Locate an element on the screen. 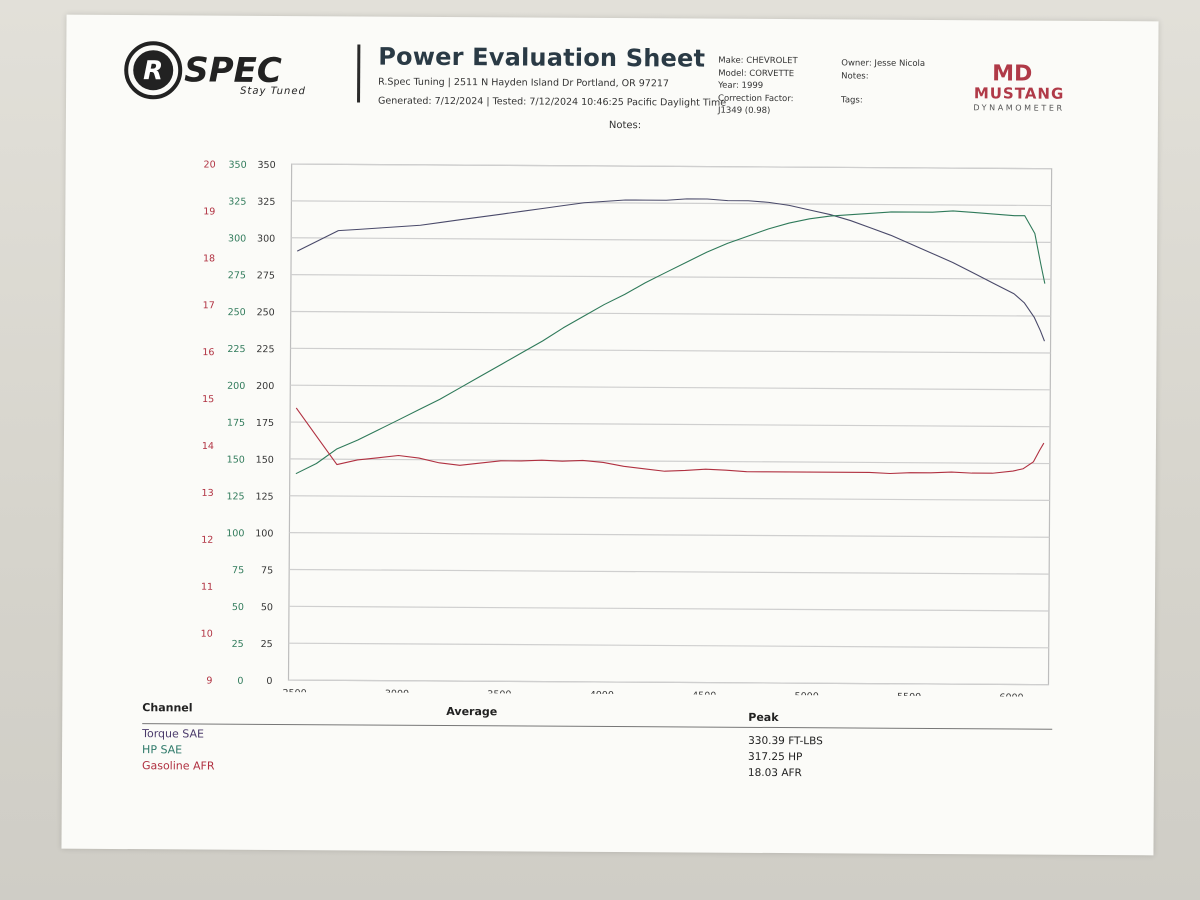 The image size is (1200, 900). hp-axis-tick: 250 is located at coordinates (237, 312).